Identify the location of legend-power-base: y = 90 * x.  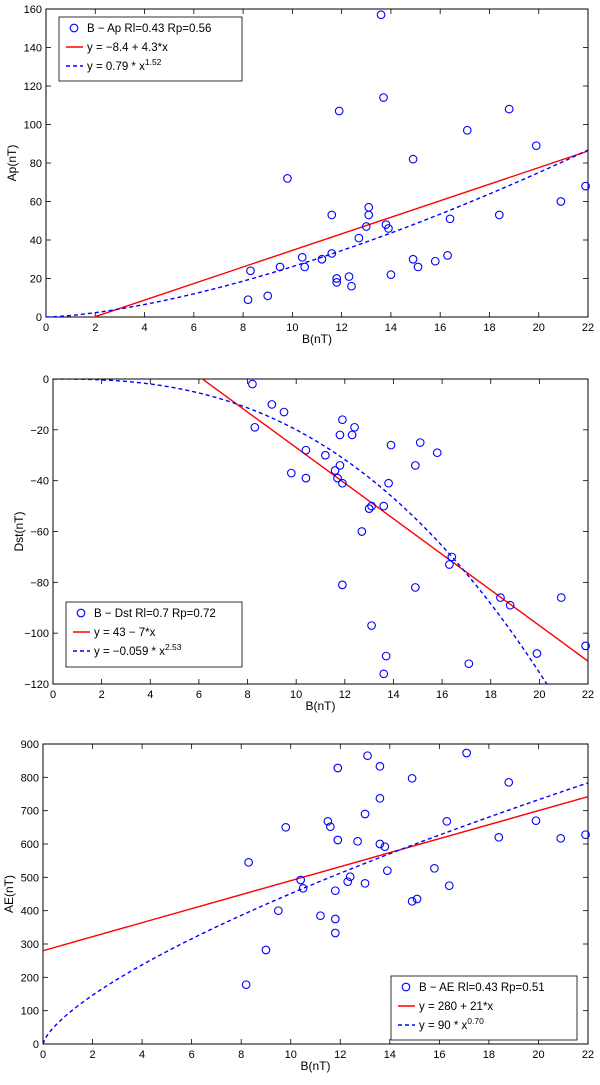
(443, 1026).